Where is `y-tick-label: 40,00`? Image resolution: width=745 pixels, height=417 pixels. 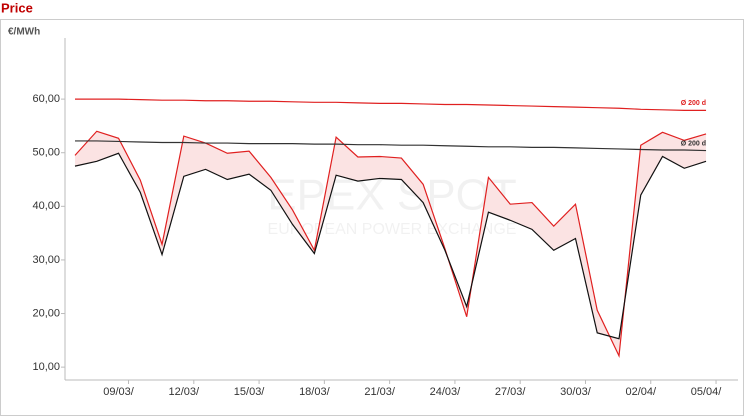
y-tick-label: 40,00 is located at coordinates (46, 206).